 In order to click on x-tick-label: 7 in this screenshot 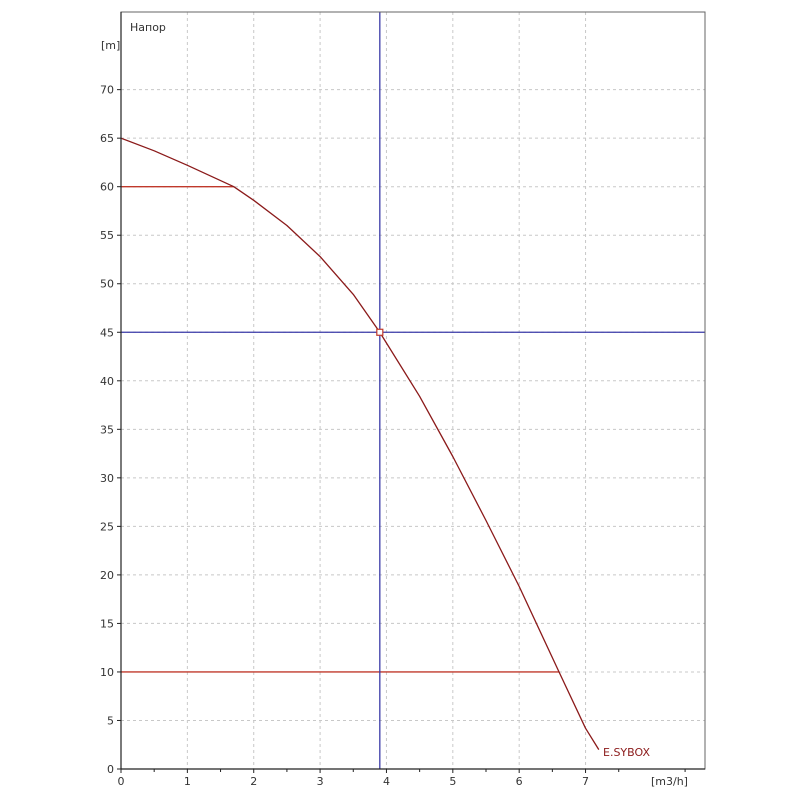, I will do `click(585, 781)`.